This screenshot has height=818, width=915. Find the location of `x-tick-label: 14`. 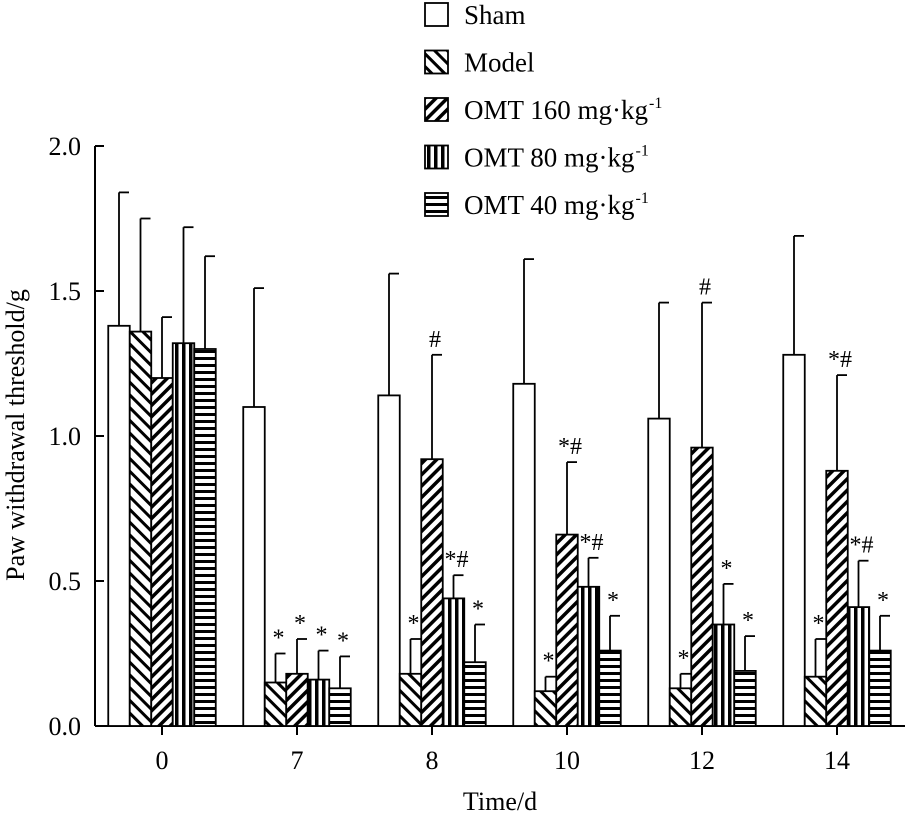

x-tick-label: 14 is located at coordinates (837, 760).